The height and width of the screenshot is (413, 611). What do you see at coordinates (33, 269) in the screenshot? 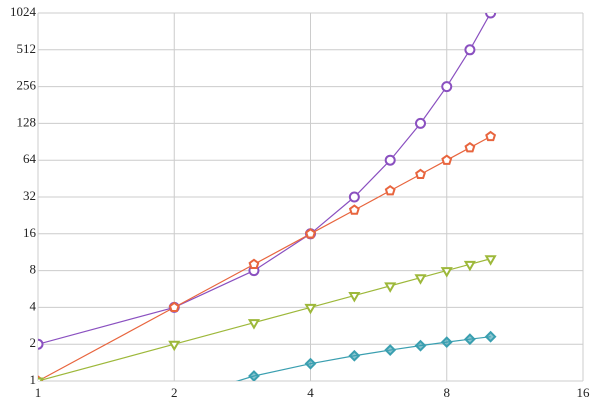
I see `y-tick-label: 8` at bounding box center [33, 269].